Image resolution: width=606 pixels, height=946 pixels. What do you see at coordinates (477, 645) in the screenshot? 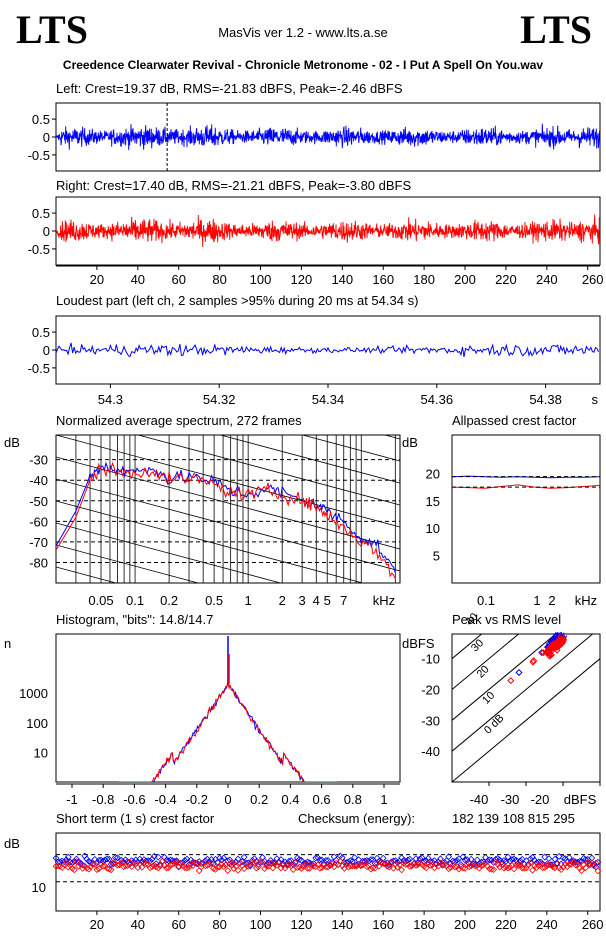
I see `peak-rms-diagonal-label: 30` at bounding box center [477, 645].